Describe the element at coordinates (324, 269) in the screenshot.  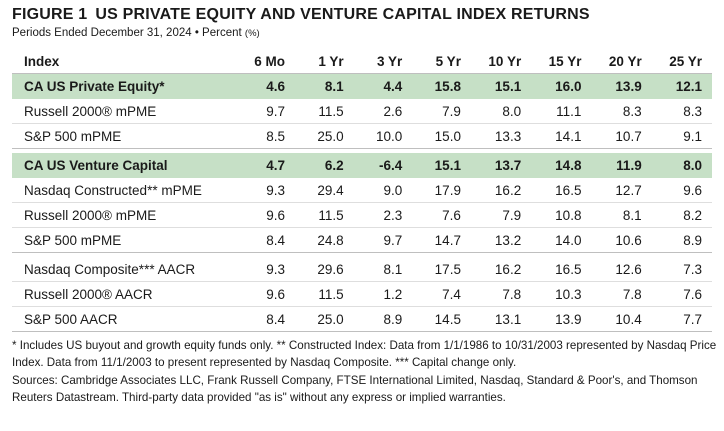
I see `value-cell: 29.6` at that location.